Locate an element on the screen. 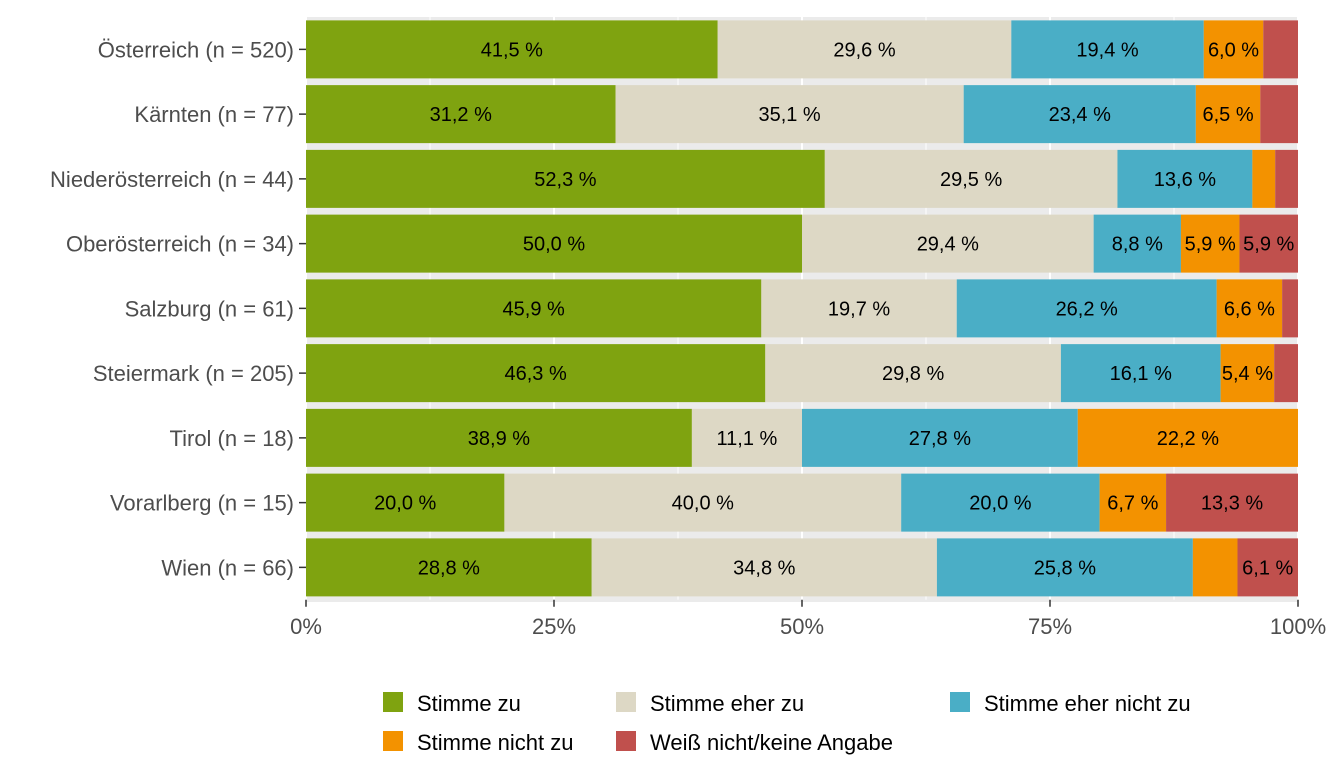  data-label: 50,0 % is located at coordinates (554, 245).